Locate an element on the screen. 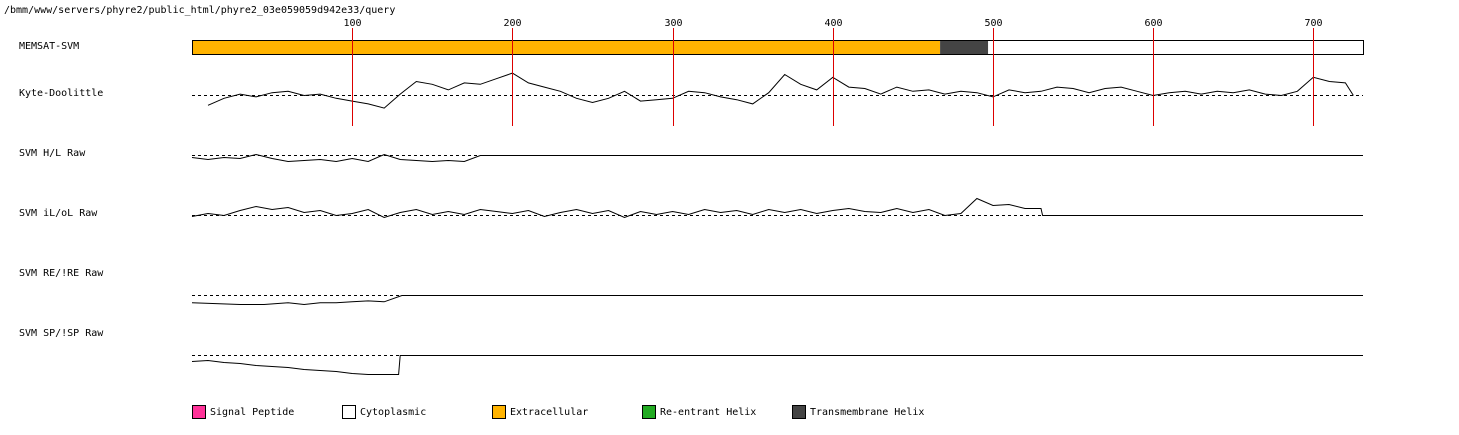  kyte-doolittle-line is located at coordinates (780, 90).